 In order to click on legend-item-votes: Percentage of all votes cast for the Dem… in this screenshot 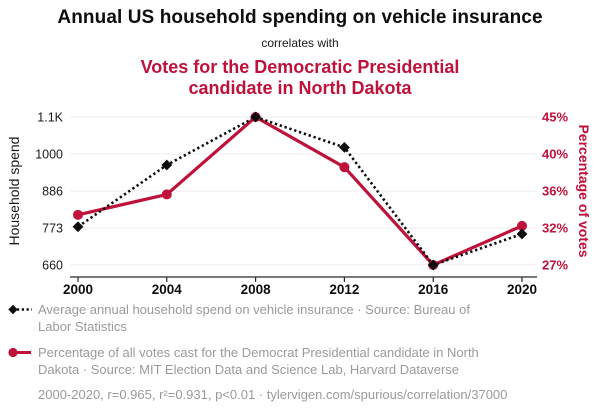, I will do `click(300, 361)`.